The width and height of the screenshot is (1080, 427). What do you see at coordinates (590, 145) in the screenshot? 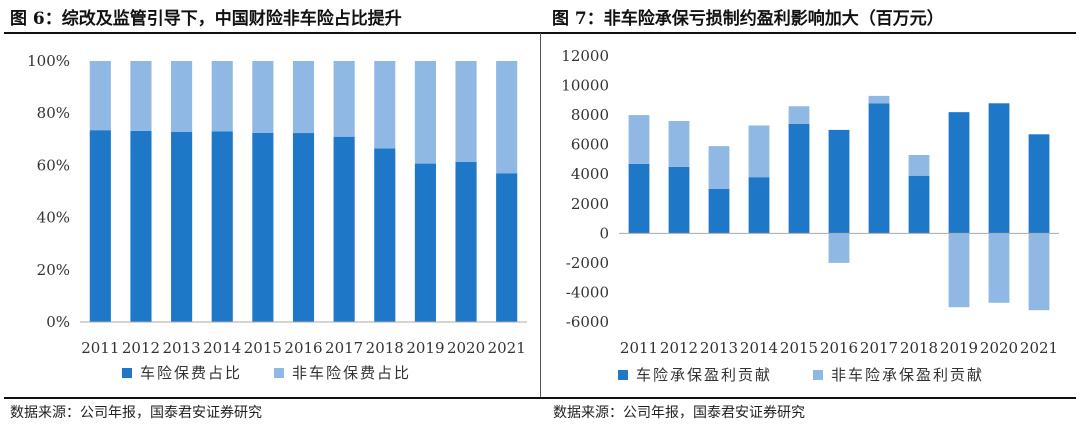
I see `y-tick-label: 6000` at bounding box center [590, 145].